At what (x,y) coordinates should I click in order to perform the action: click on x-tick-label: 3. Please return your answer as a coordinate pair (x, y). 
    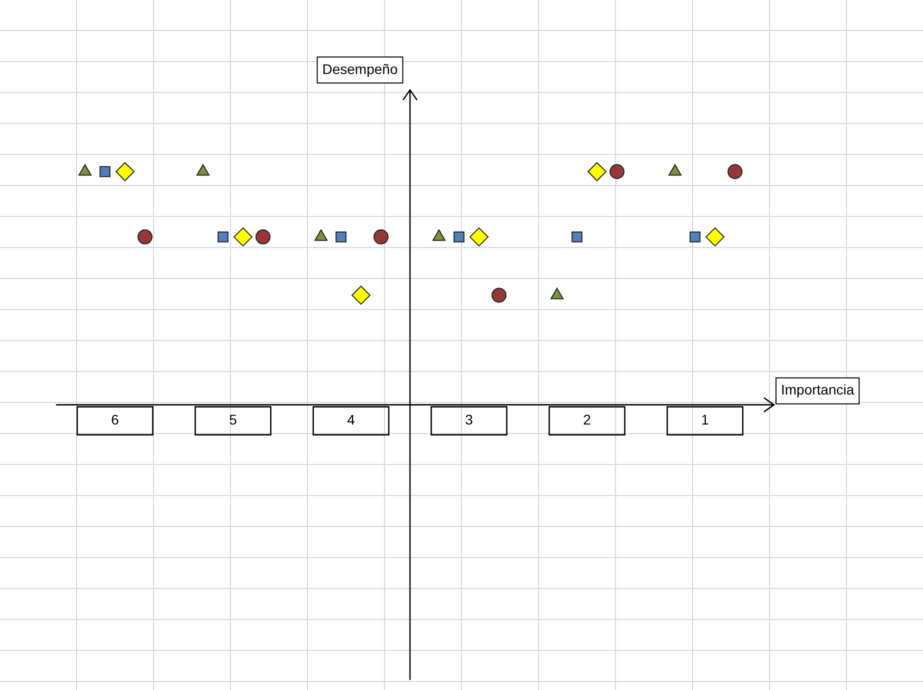
    Looking at the image, I should click on (469, 420).